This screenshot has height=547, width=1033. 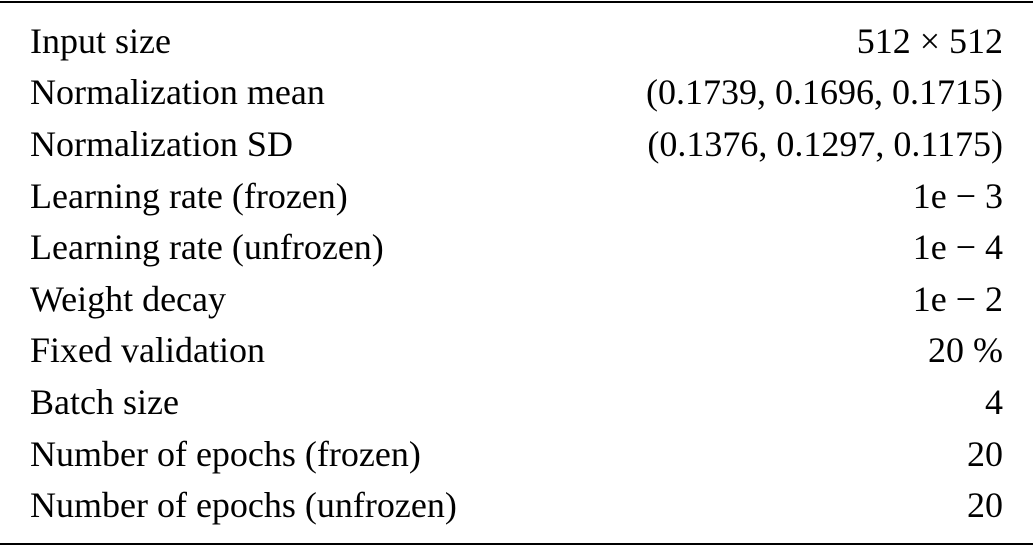 I want to click on parameter-value: 1e − 4, so click(x=957, y=247).